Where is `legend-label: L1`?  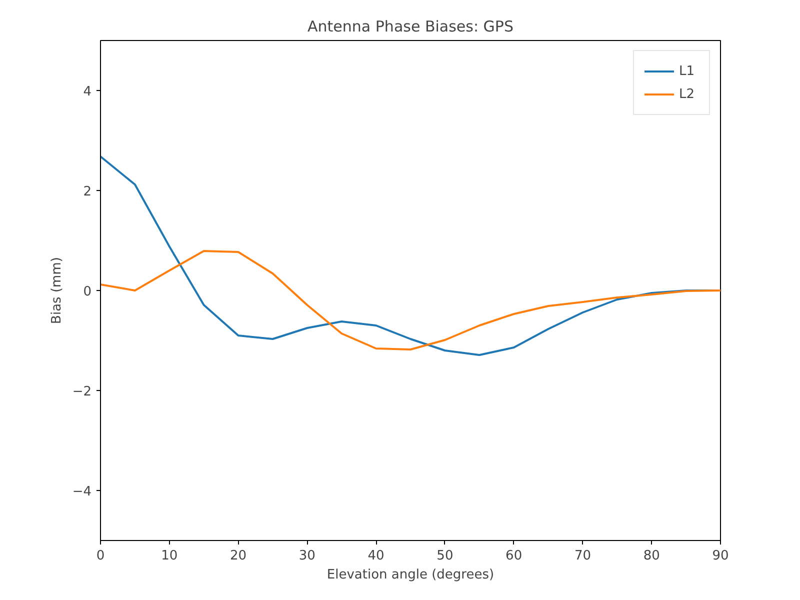 legend-label: L1 is located at coordinates (687, 71).